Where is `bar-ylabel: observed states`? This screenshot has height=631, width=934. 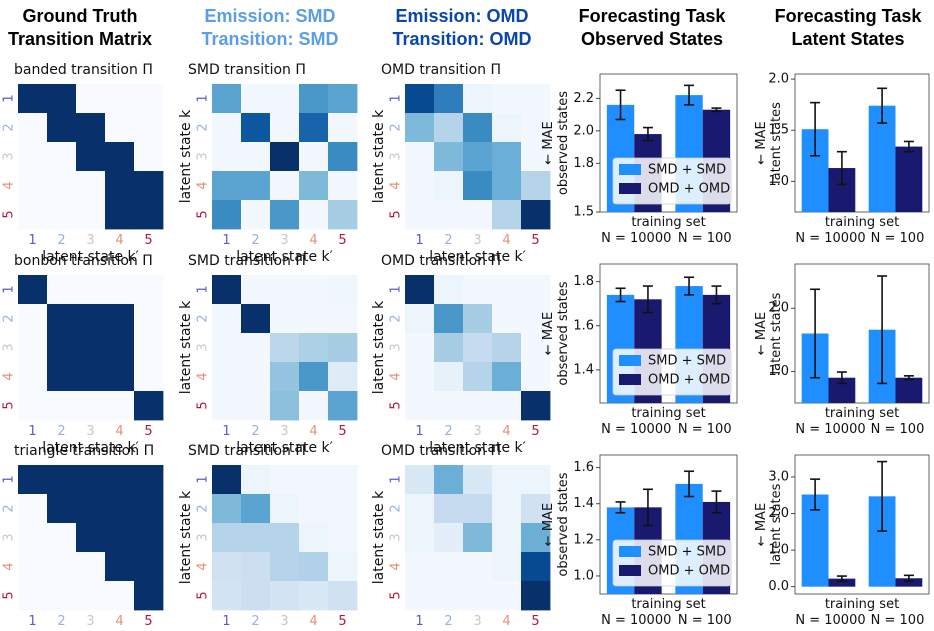 bar-ylabel: observed states is located at coordinates (563, 143).